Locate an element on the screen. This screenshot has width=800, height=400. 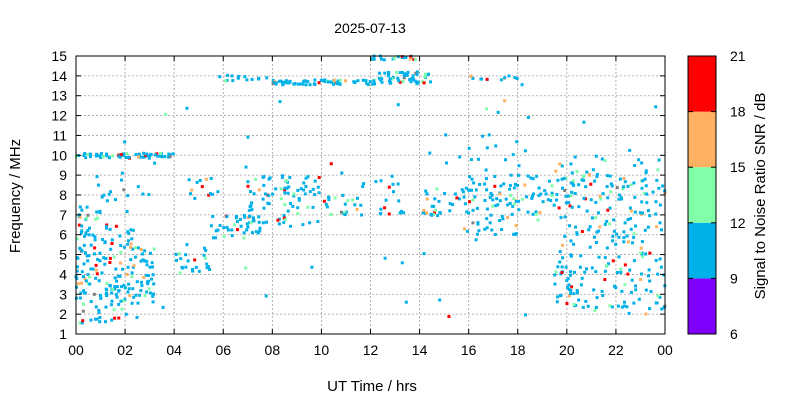
x-tick-label: 18 is located at coordinates (518, 350).